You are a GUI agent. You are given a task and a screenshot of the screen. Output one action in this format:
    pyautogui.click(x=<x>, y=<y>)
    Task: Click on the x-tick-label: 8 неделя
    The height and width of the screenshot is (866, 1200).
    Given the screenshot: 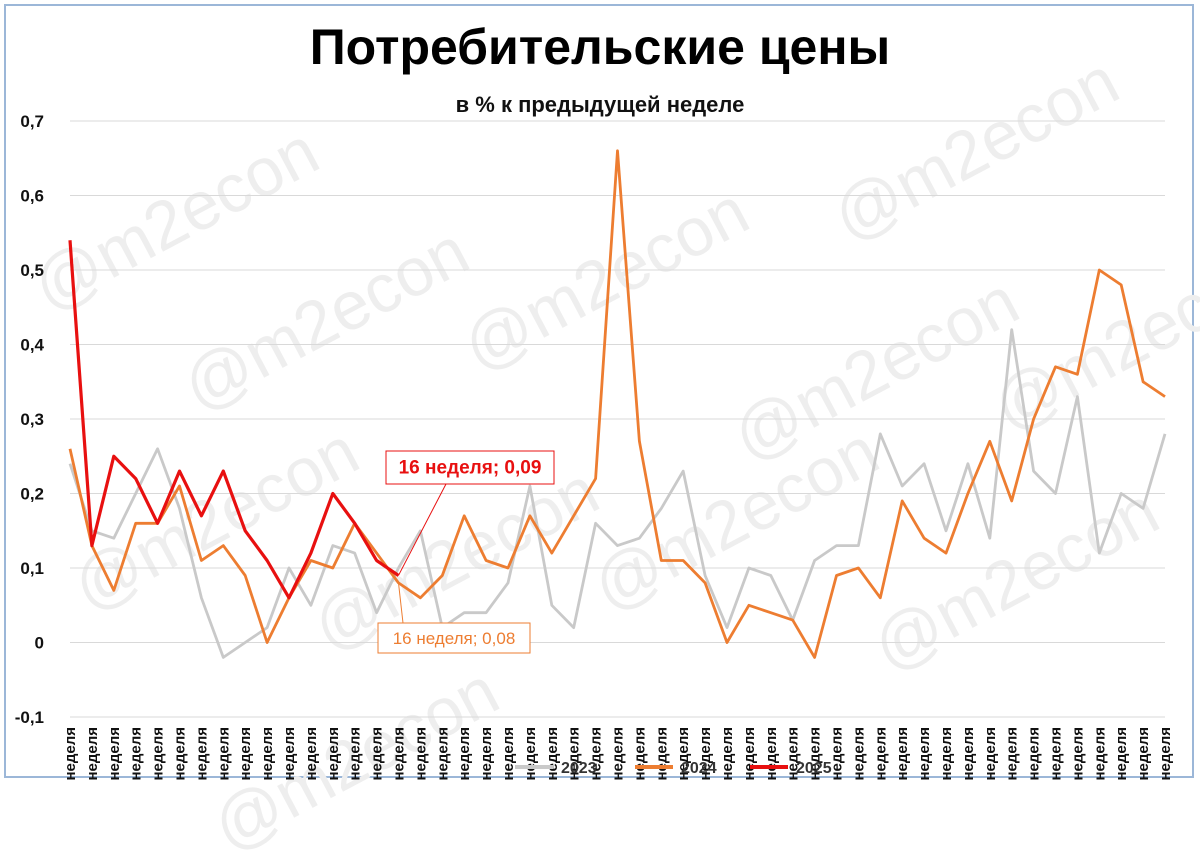 What is the action you would take?
    pyautogui.click(x=223, y=755)
    